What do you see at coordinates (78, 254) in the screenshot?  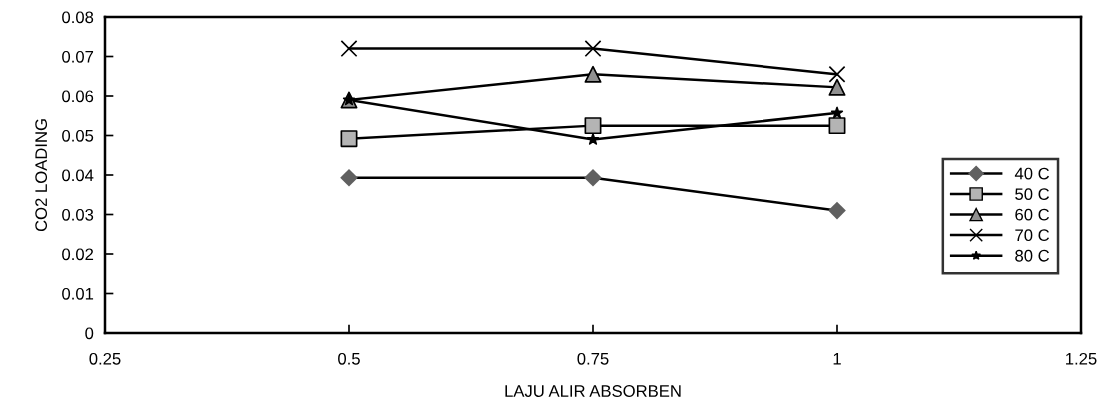 I see `y-tick-label: 0.02` at bounding box center [78, 254].